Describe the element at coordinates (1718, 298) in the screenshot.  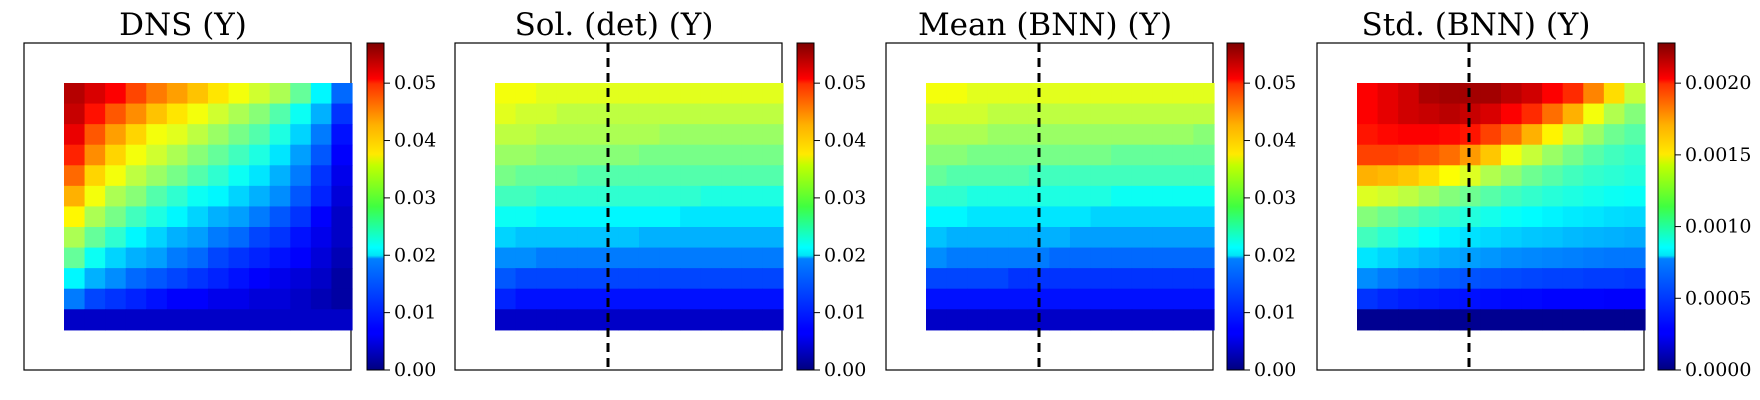
I see `colorbar-tick-label: 0.0005` at that location.